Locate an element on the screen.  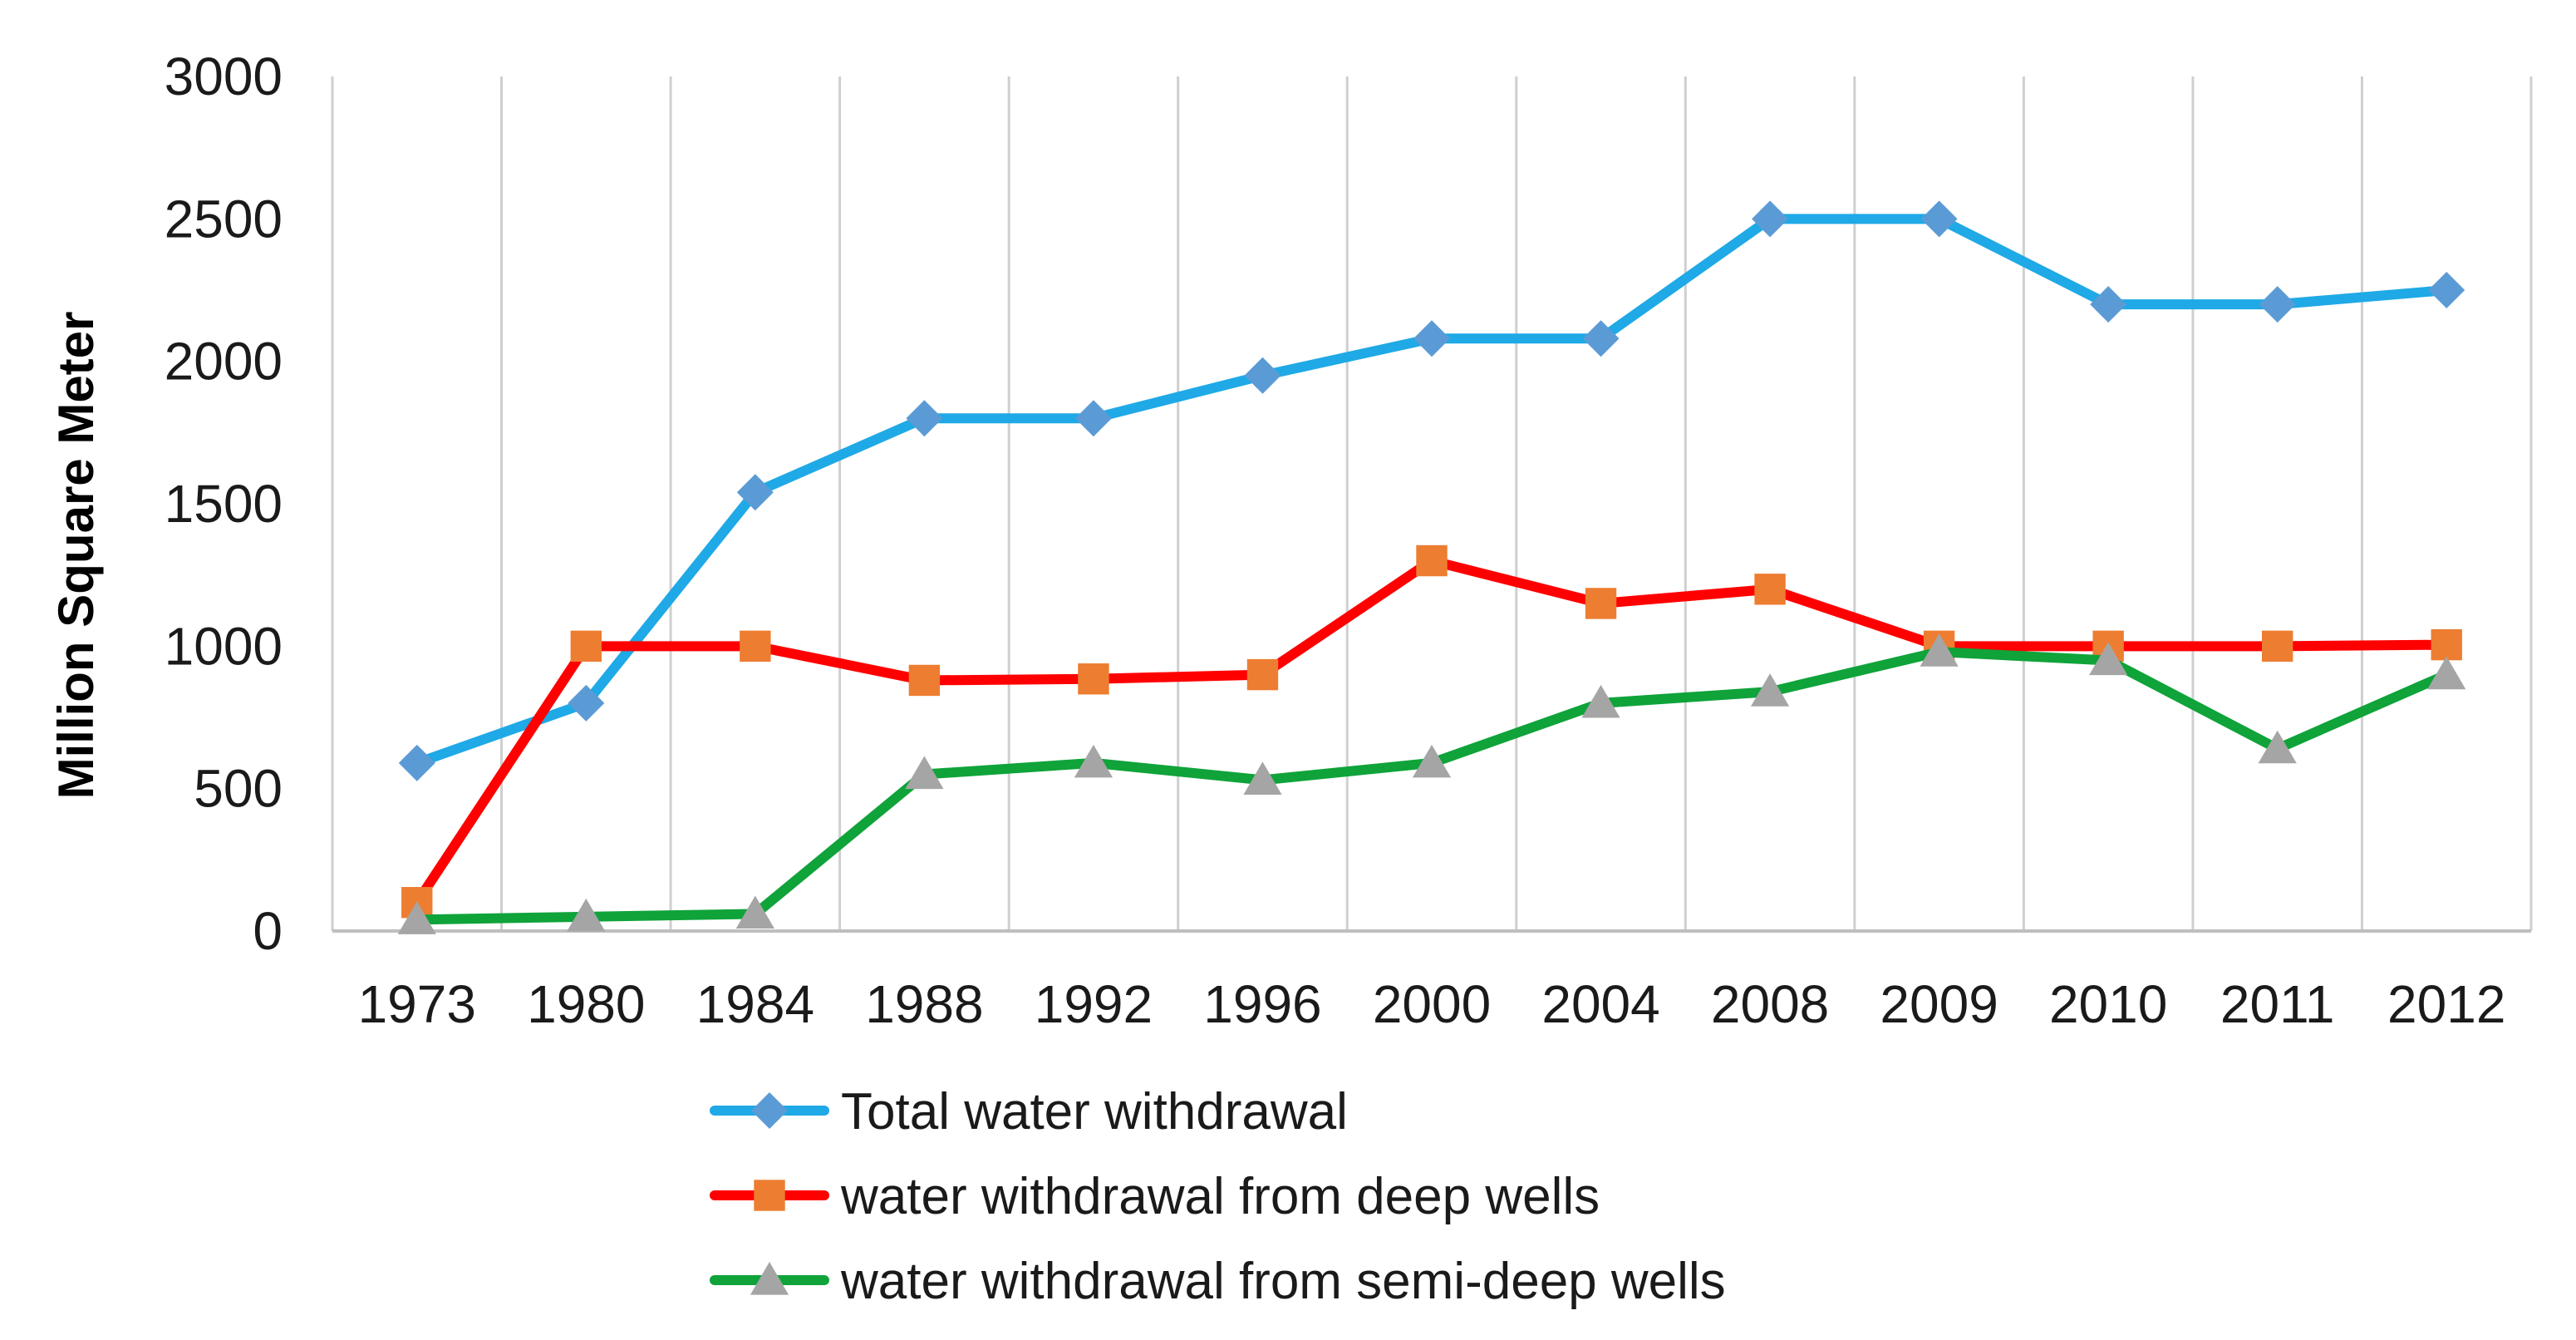
x-tick-label: 1984 is located at coordinates (755, 1004).